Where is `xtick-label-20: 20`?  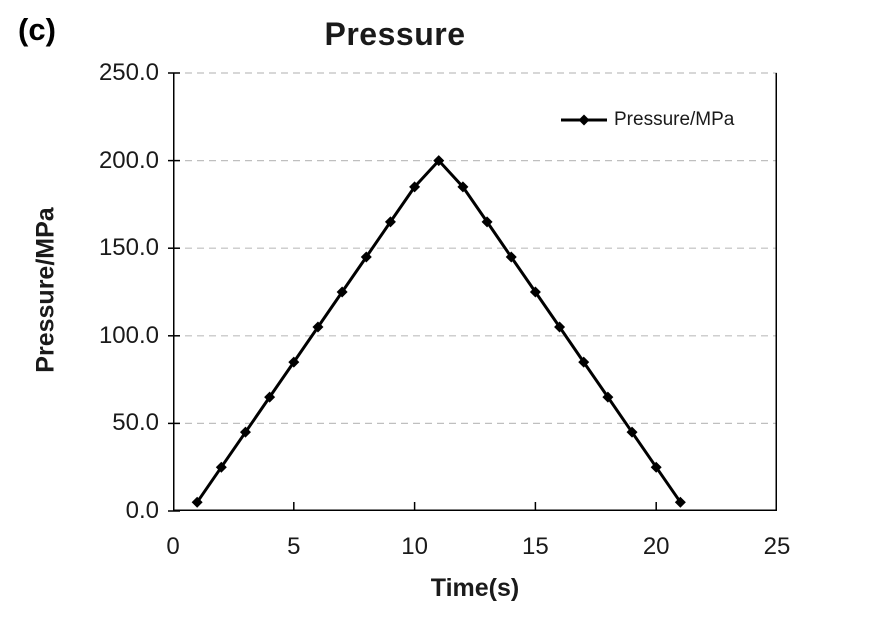 xtick-label-20: 20 is located at coordinates (656, 546).